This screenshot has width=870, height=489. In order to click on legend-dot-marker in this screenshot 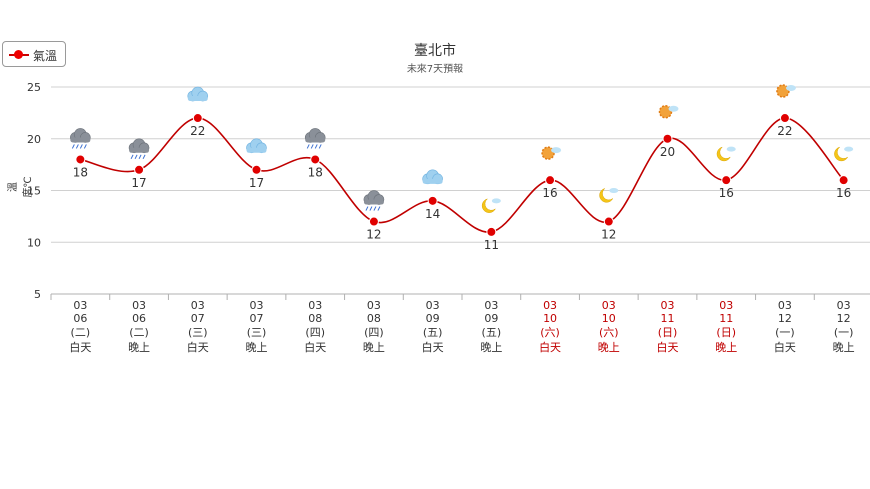, I will do `click(18, 54)`.